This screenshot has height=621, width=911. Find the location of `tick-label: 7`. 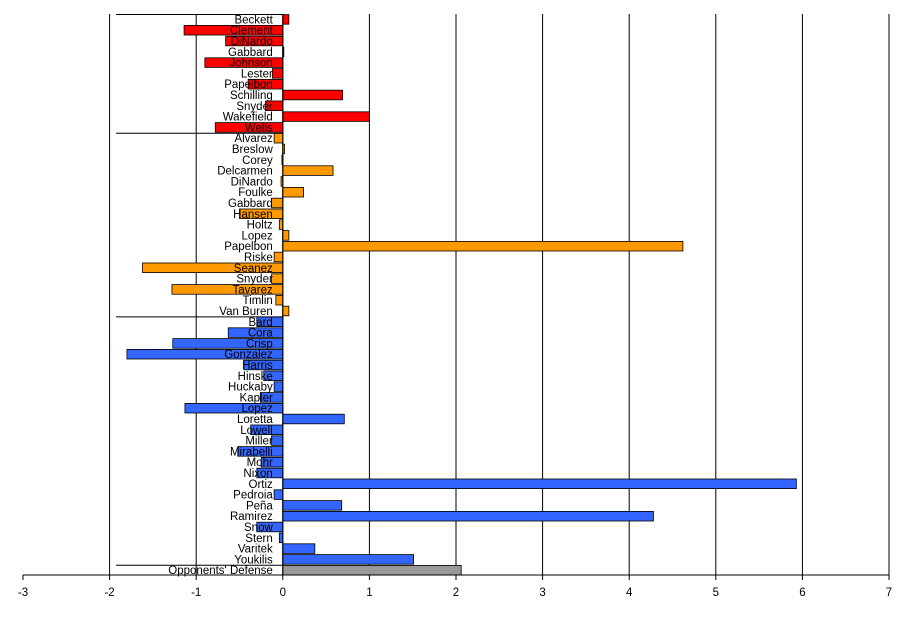

tick-label: 7 is located at coordinates (889, 593).